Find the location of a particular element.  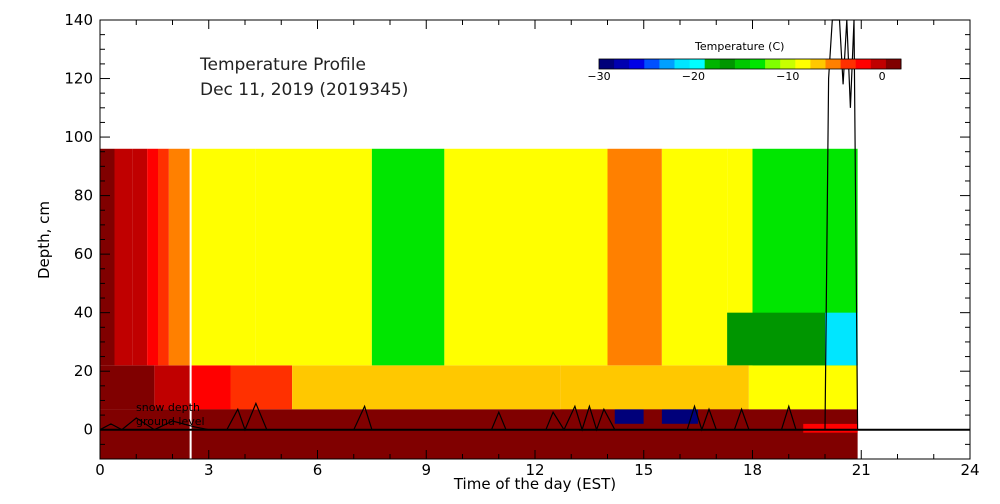

colorbar-tick-label: 0 is located at coordinates (882, 76).